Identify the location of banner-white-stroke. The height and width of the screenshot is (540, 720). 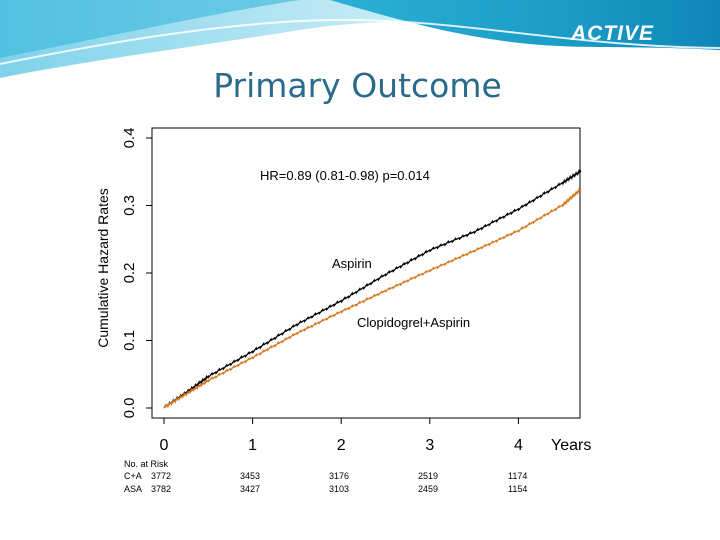
(360, 41).